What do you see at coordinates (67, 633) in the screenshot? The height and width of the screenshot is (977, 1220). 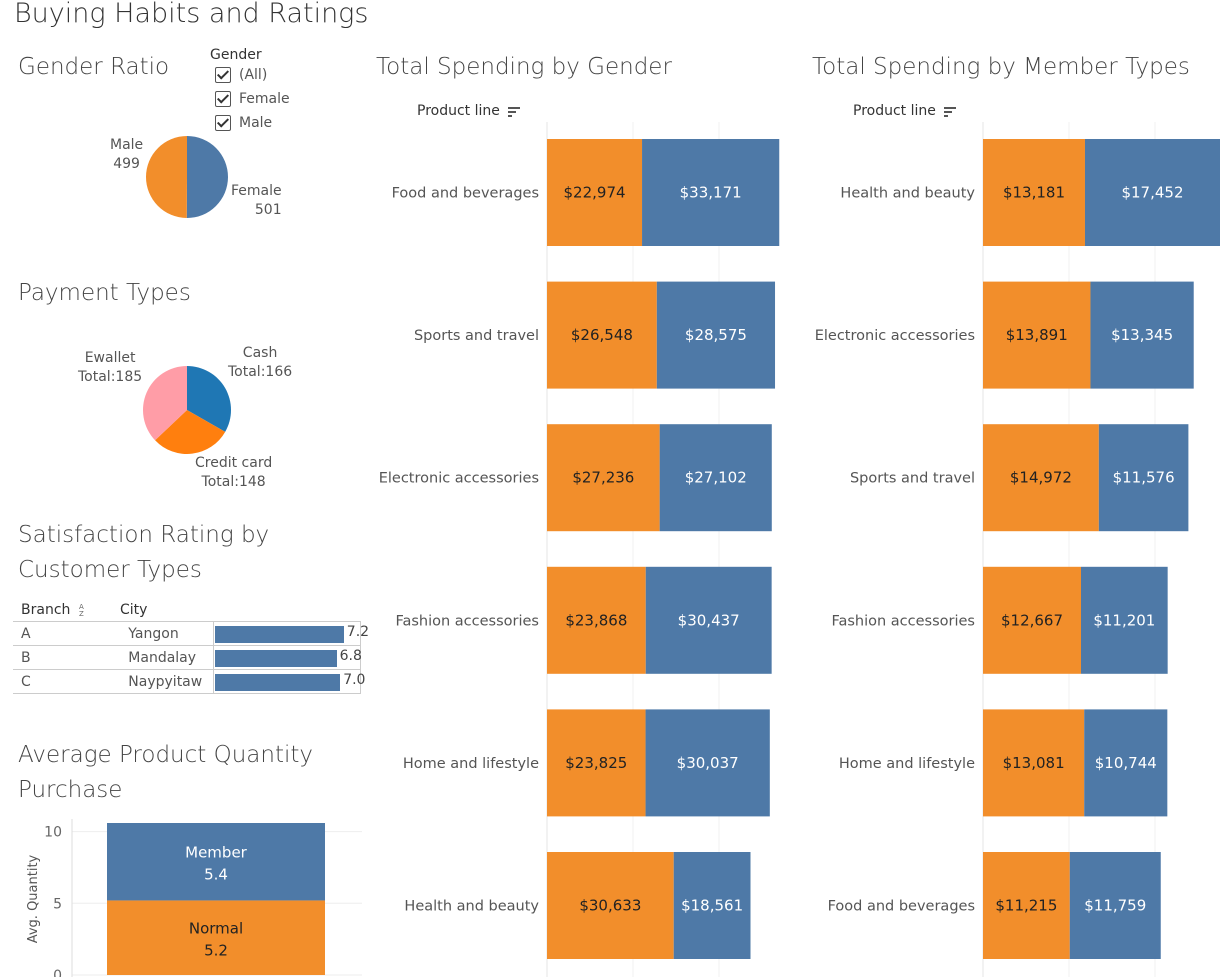 I see `branch-cell: A` at bounding box center [67, 633].